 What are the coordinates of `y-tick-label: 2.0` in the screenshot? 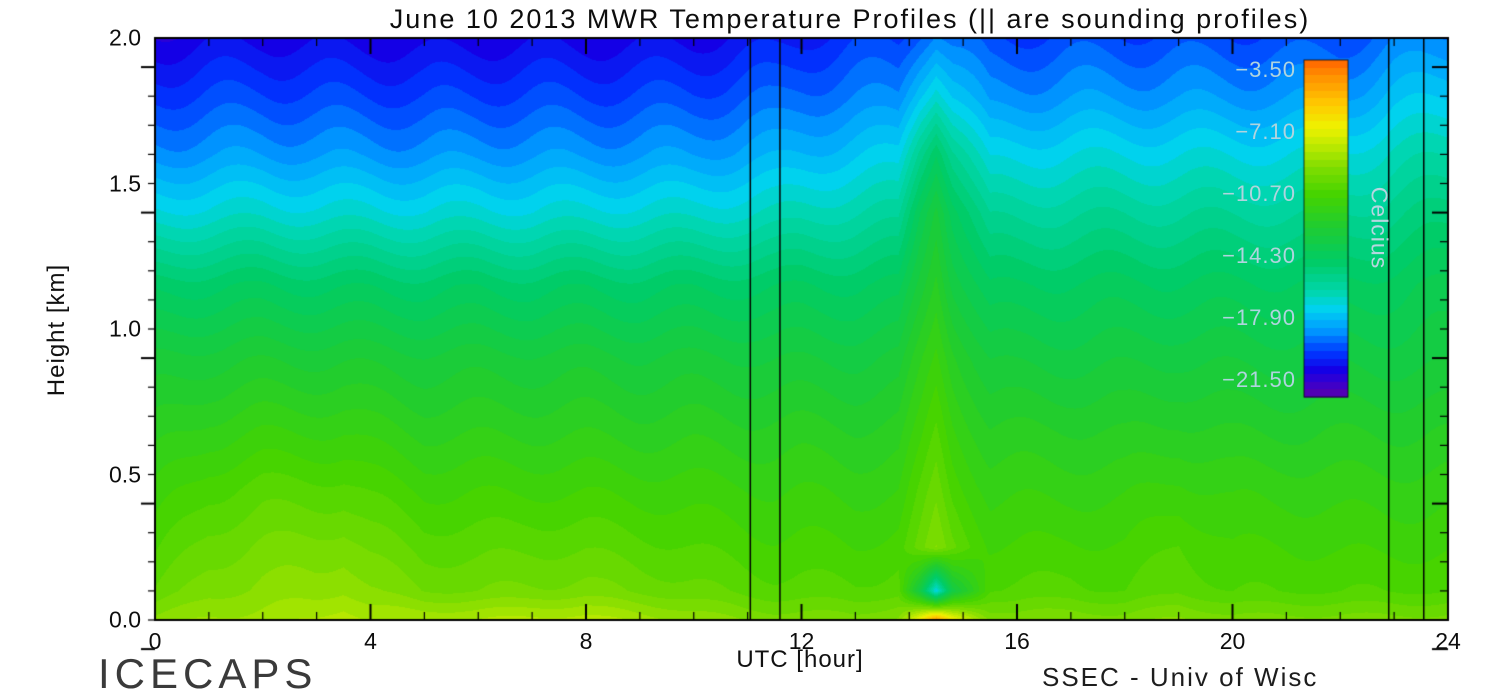 It's located at (125, 37).